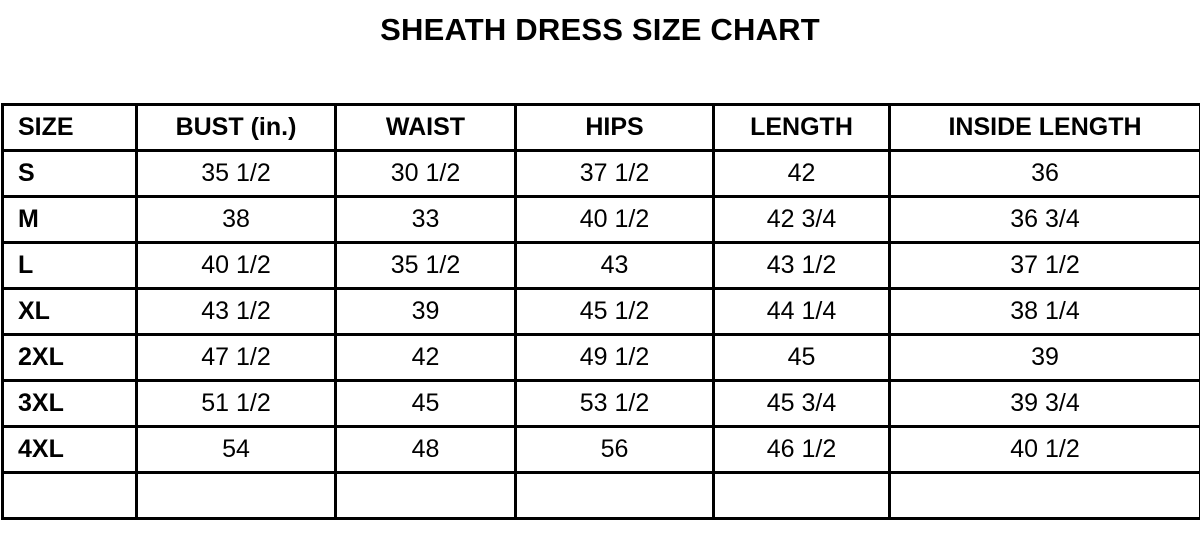 Image resolution: width=1200 pixels, height=552 pixels. I want to click on table-row, so click(600, 495).